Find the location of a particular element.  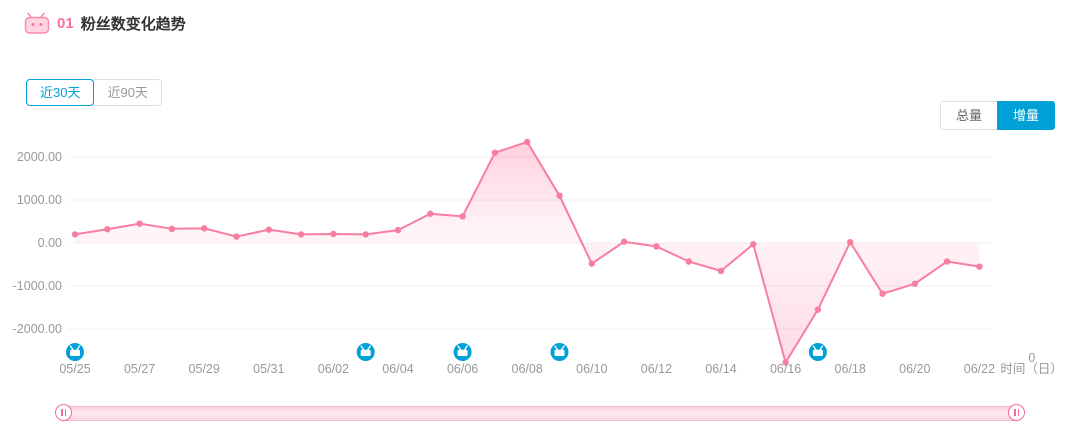

increment-mode-button: 增量 is located at coordinates (1025, 115).